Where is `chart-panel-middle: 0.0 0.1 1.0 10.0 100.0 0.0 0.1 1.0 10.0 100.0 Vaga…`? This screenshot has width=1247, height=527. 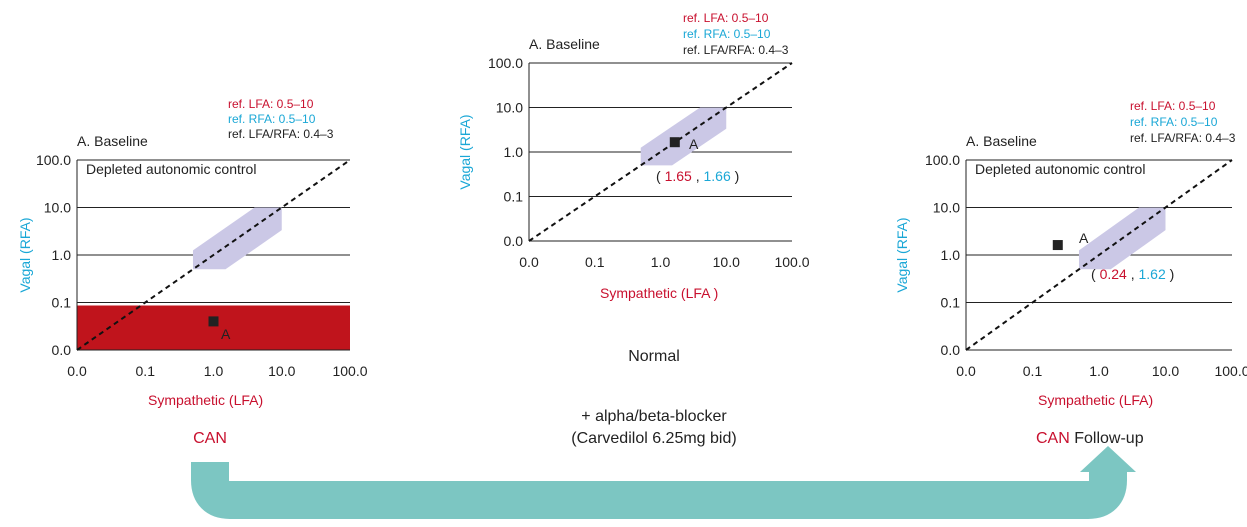 chart-panel-middle: 0.0 0.1 1.0 10.0 100.0 0.0 0.1 1.0 10.0 100.0 Vaga… is located at coordinates (633, 162).